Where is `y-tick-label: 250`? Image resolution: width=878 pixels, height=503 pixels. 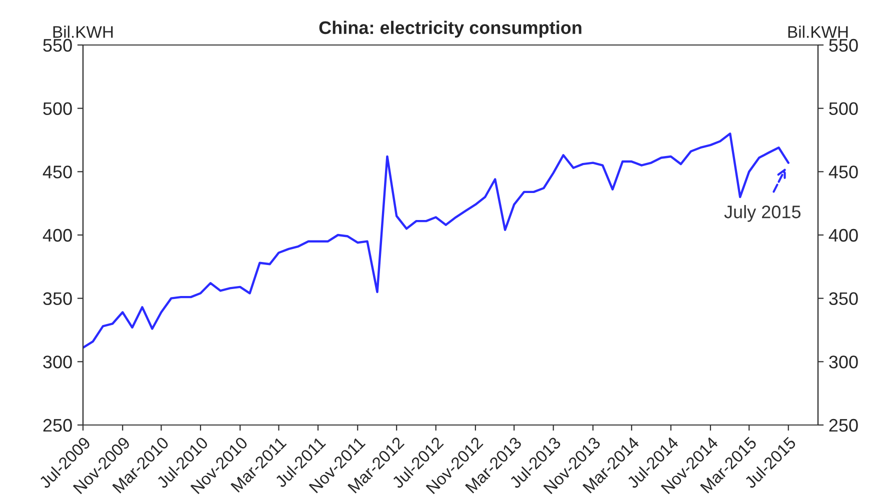
y-tick-label: 250 is located at coordinates (57, 425).